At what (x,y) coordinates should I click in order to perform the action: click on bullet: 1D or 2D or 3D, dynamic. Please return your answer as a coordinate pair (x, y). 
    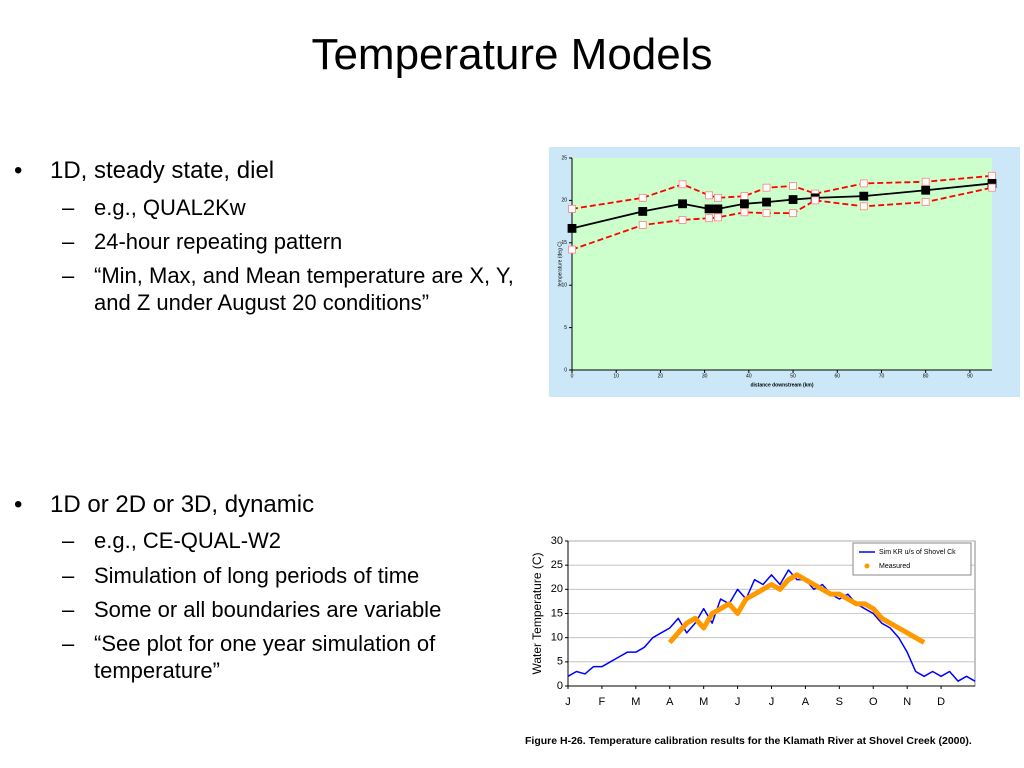
    Looking at the image, I should click on (164, 505).